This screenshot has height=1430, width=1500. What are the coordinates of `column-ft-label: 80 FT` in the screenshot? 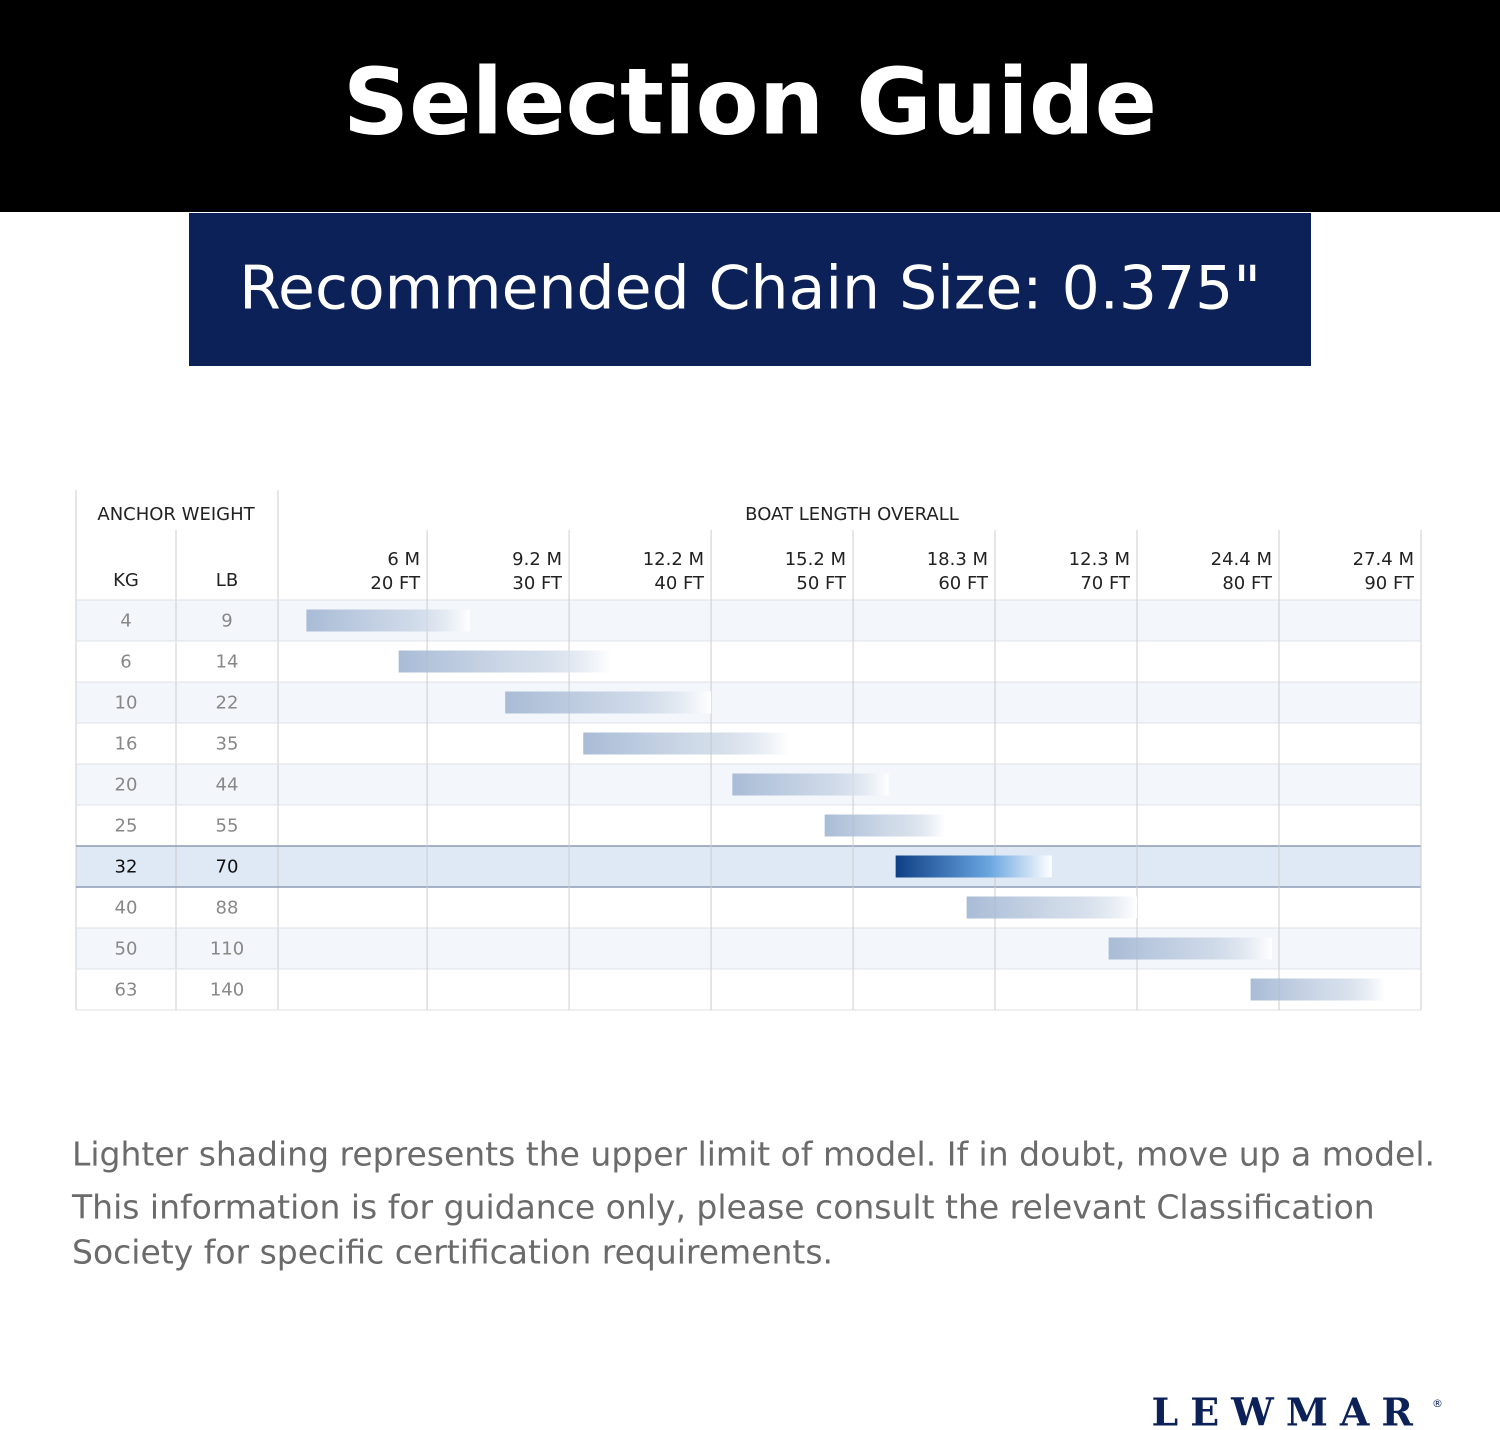 It's located at (1247, 583).